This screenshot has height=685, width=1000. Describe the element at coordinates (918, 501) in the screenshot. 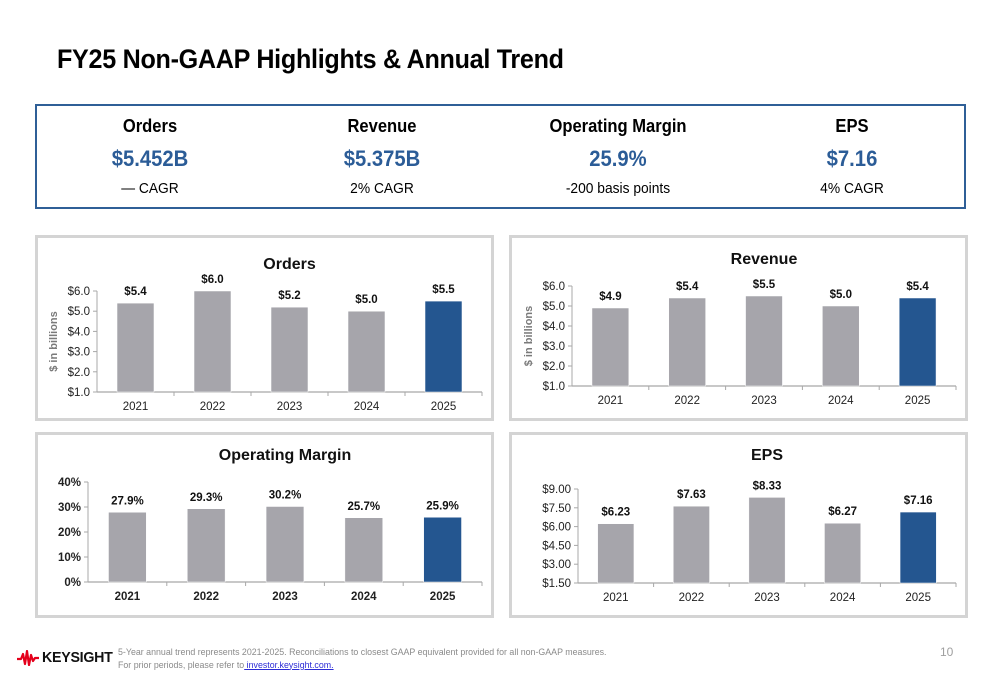

I see `data-label: $7.16` at that location.